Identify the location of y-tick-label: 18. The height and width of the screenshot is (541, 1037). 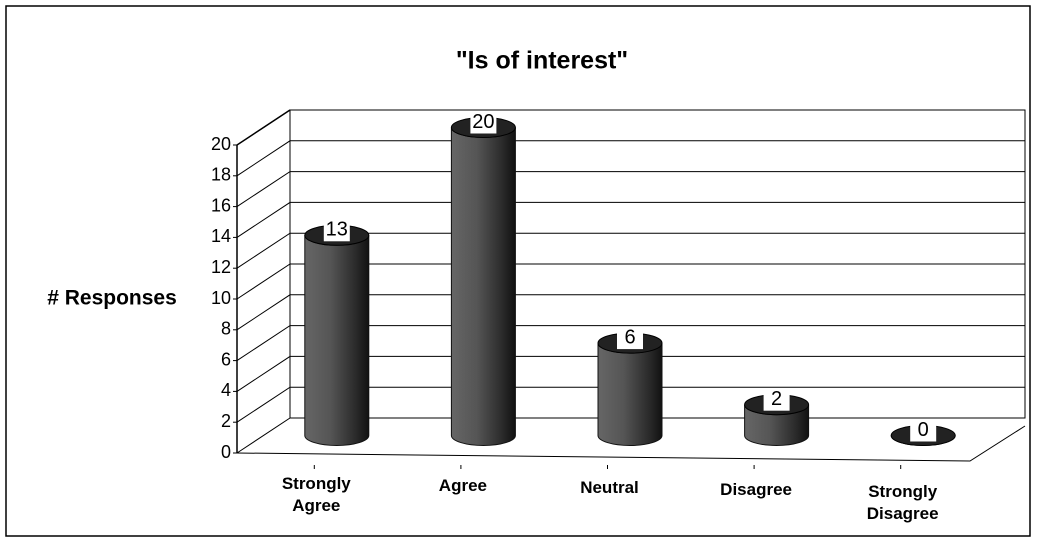
(221, 175).